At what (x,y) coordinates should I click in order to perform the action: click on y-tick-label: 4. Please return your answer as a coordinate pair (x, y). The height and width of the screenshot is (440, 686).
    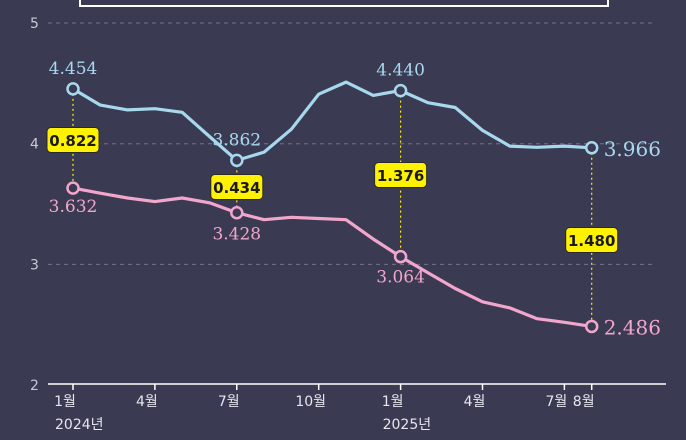
    Looking at the image, I should click on (34, 145).